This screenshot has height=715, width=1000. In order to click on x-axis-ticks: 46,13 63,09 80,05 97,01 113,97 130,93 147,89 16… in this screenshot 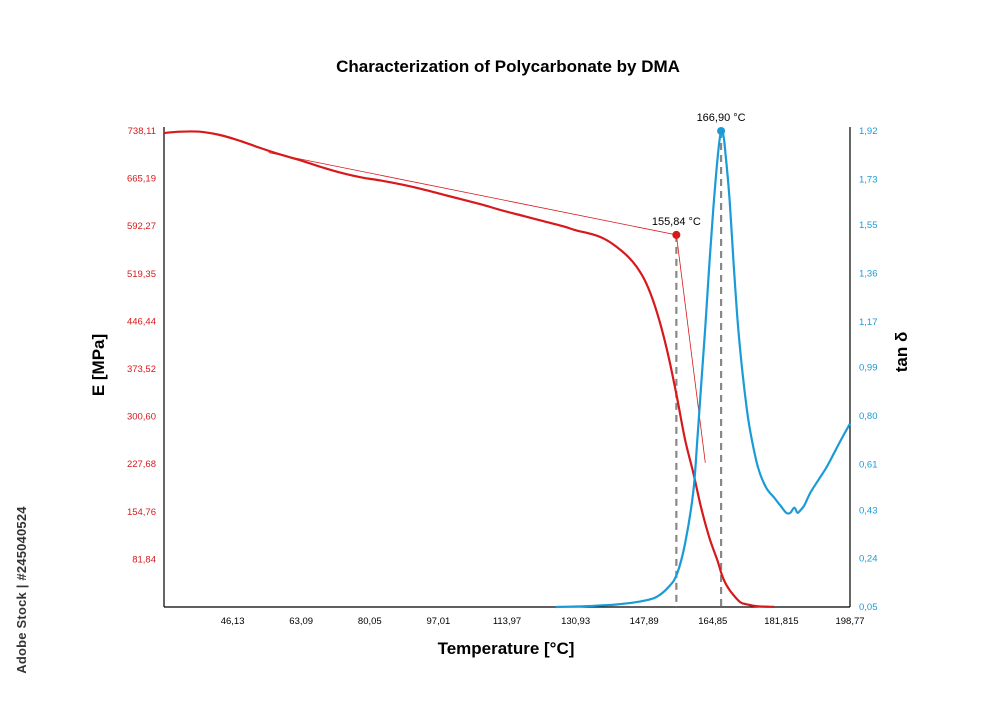, I will do `click(543, 621)`.